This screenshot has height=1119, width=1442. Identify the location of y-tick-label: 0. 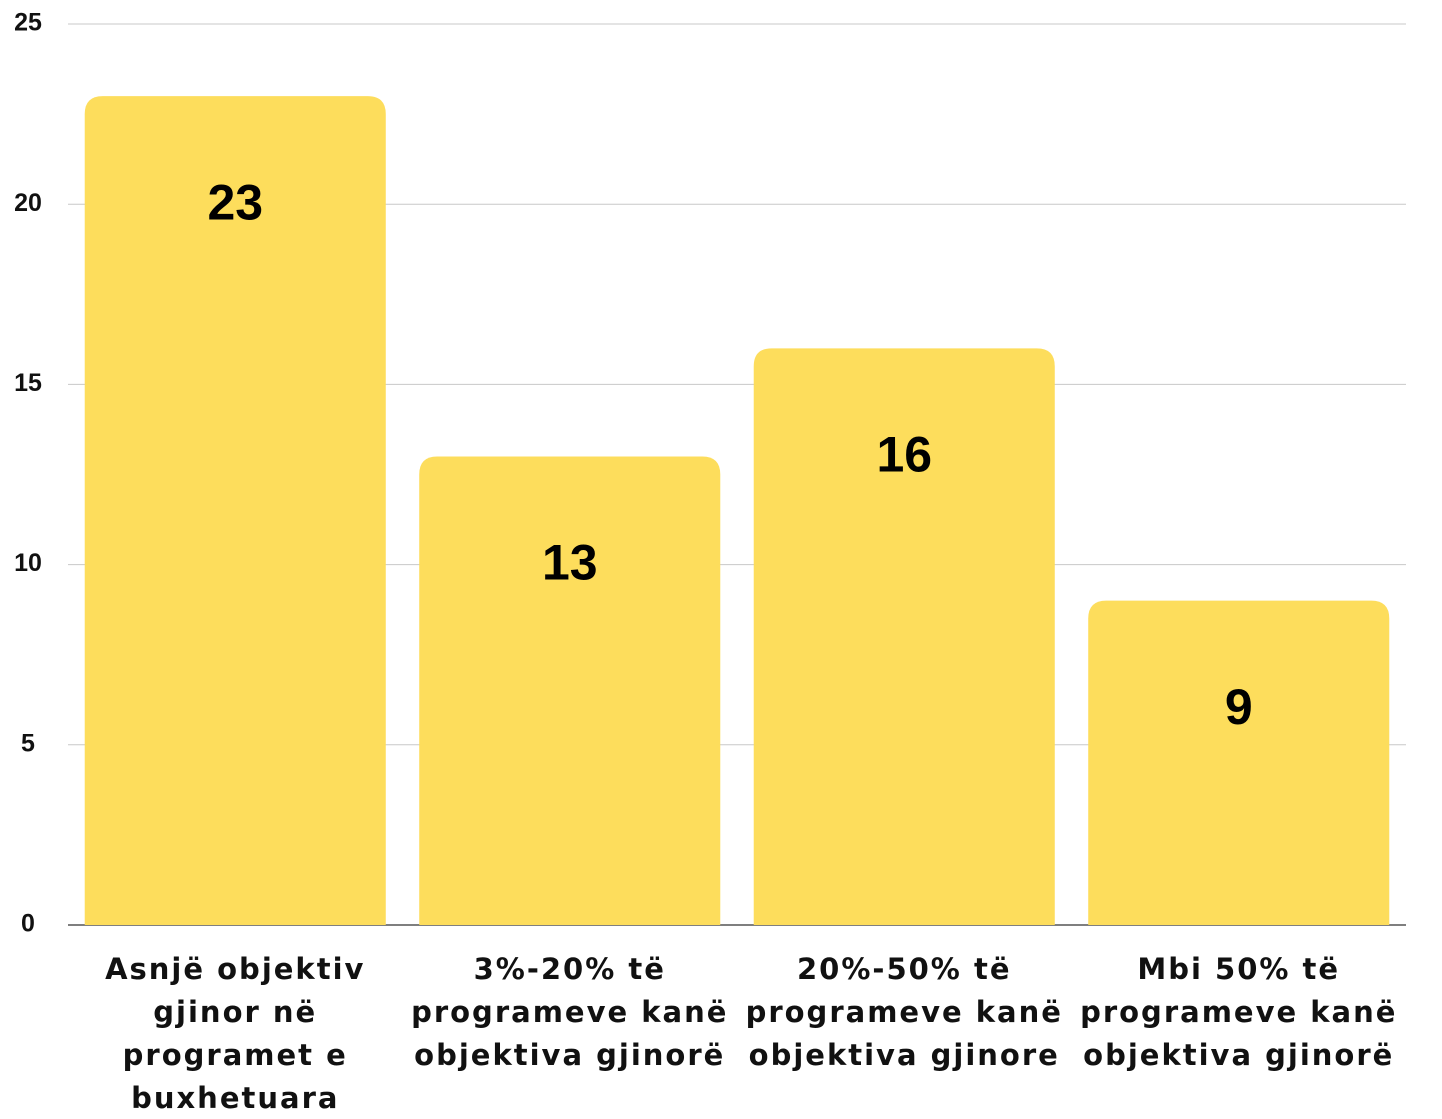
(28, 924).